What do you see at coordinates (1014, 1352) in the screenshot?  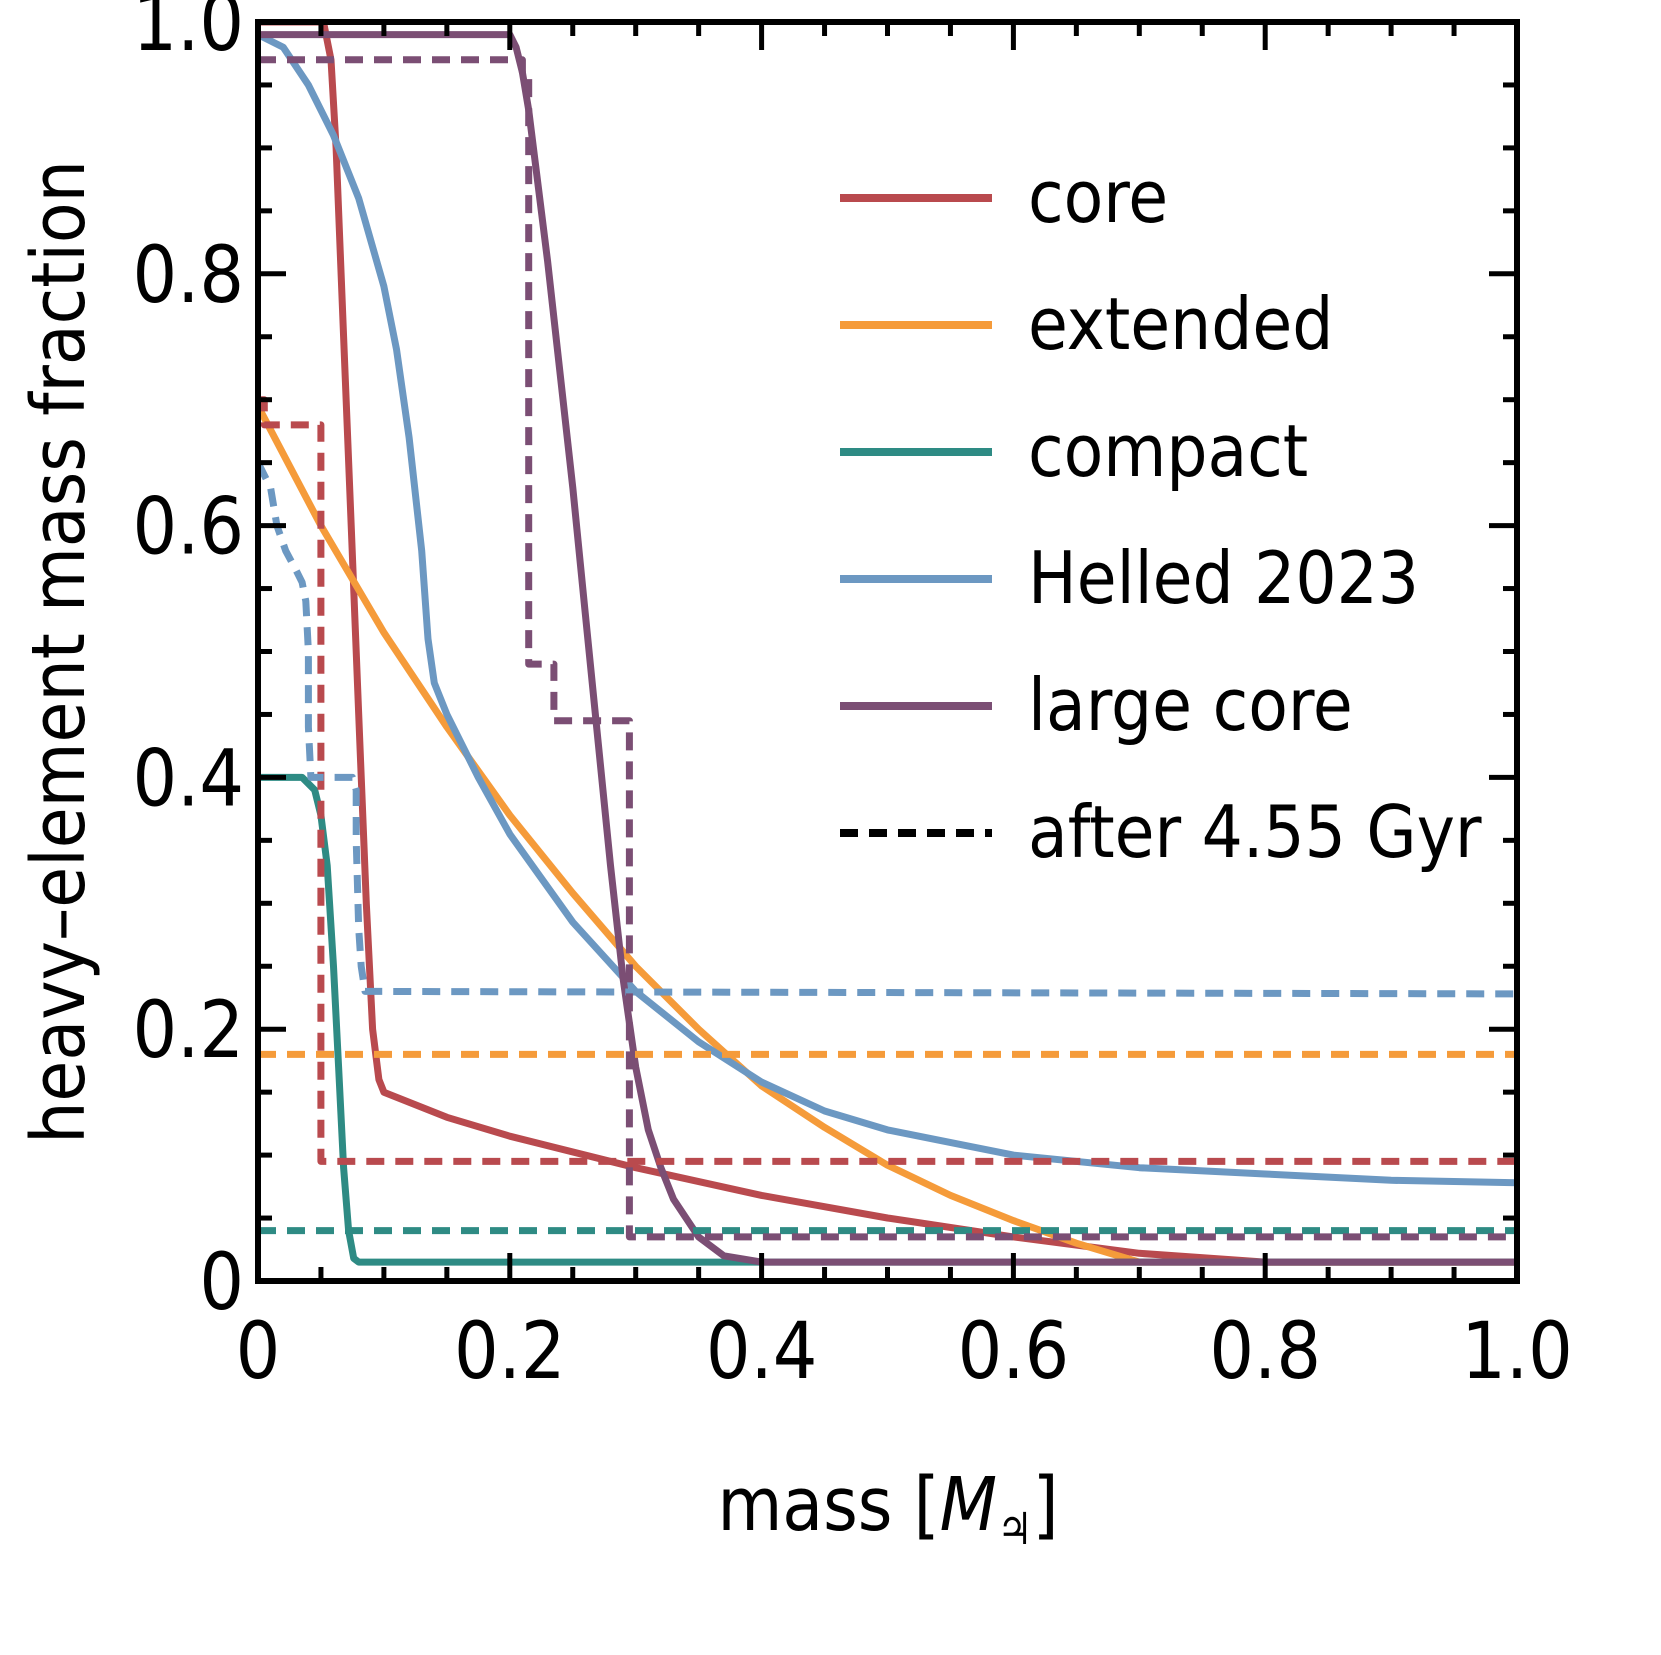 I see `x-tick-label: 0.6` at bounding box center [1014, 1352].